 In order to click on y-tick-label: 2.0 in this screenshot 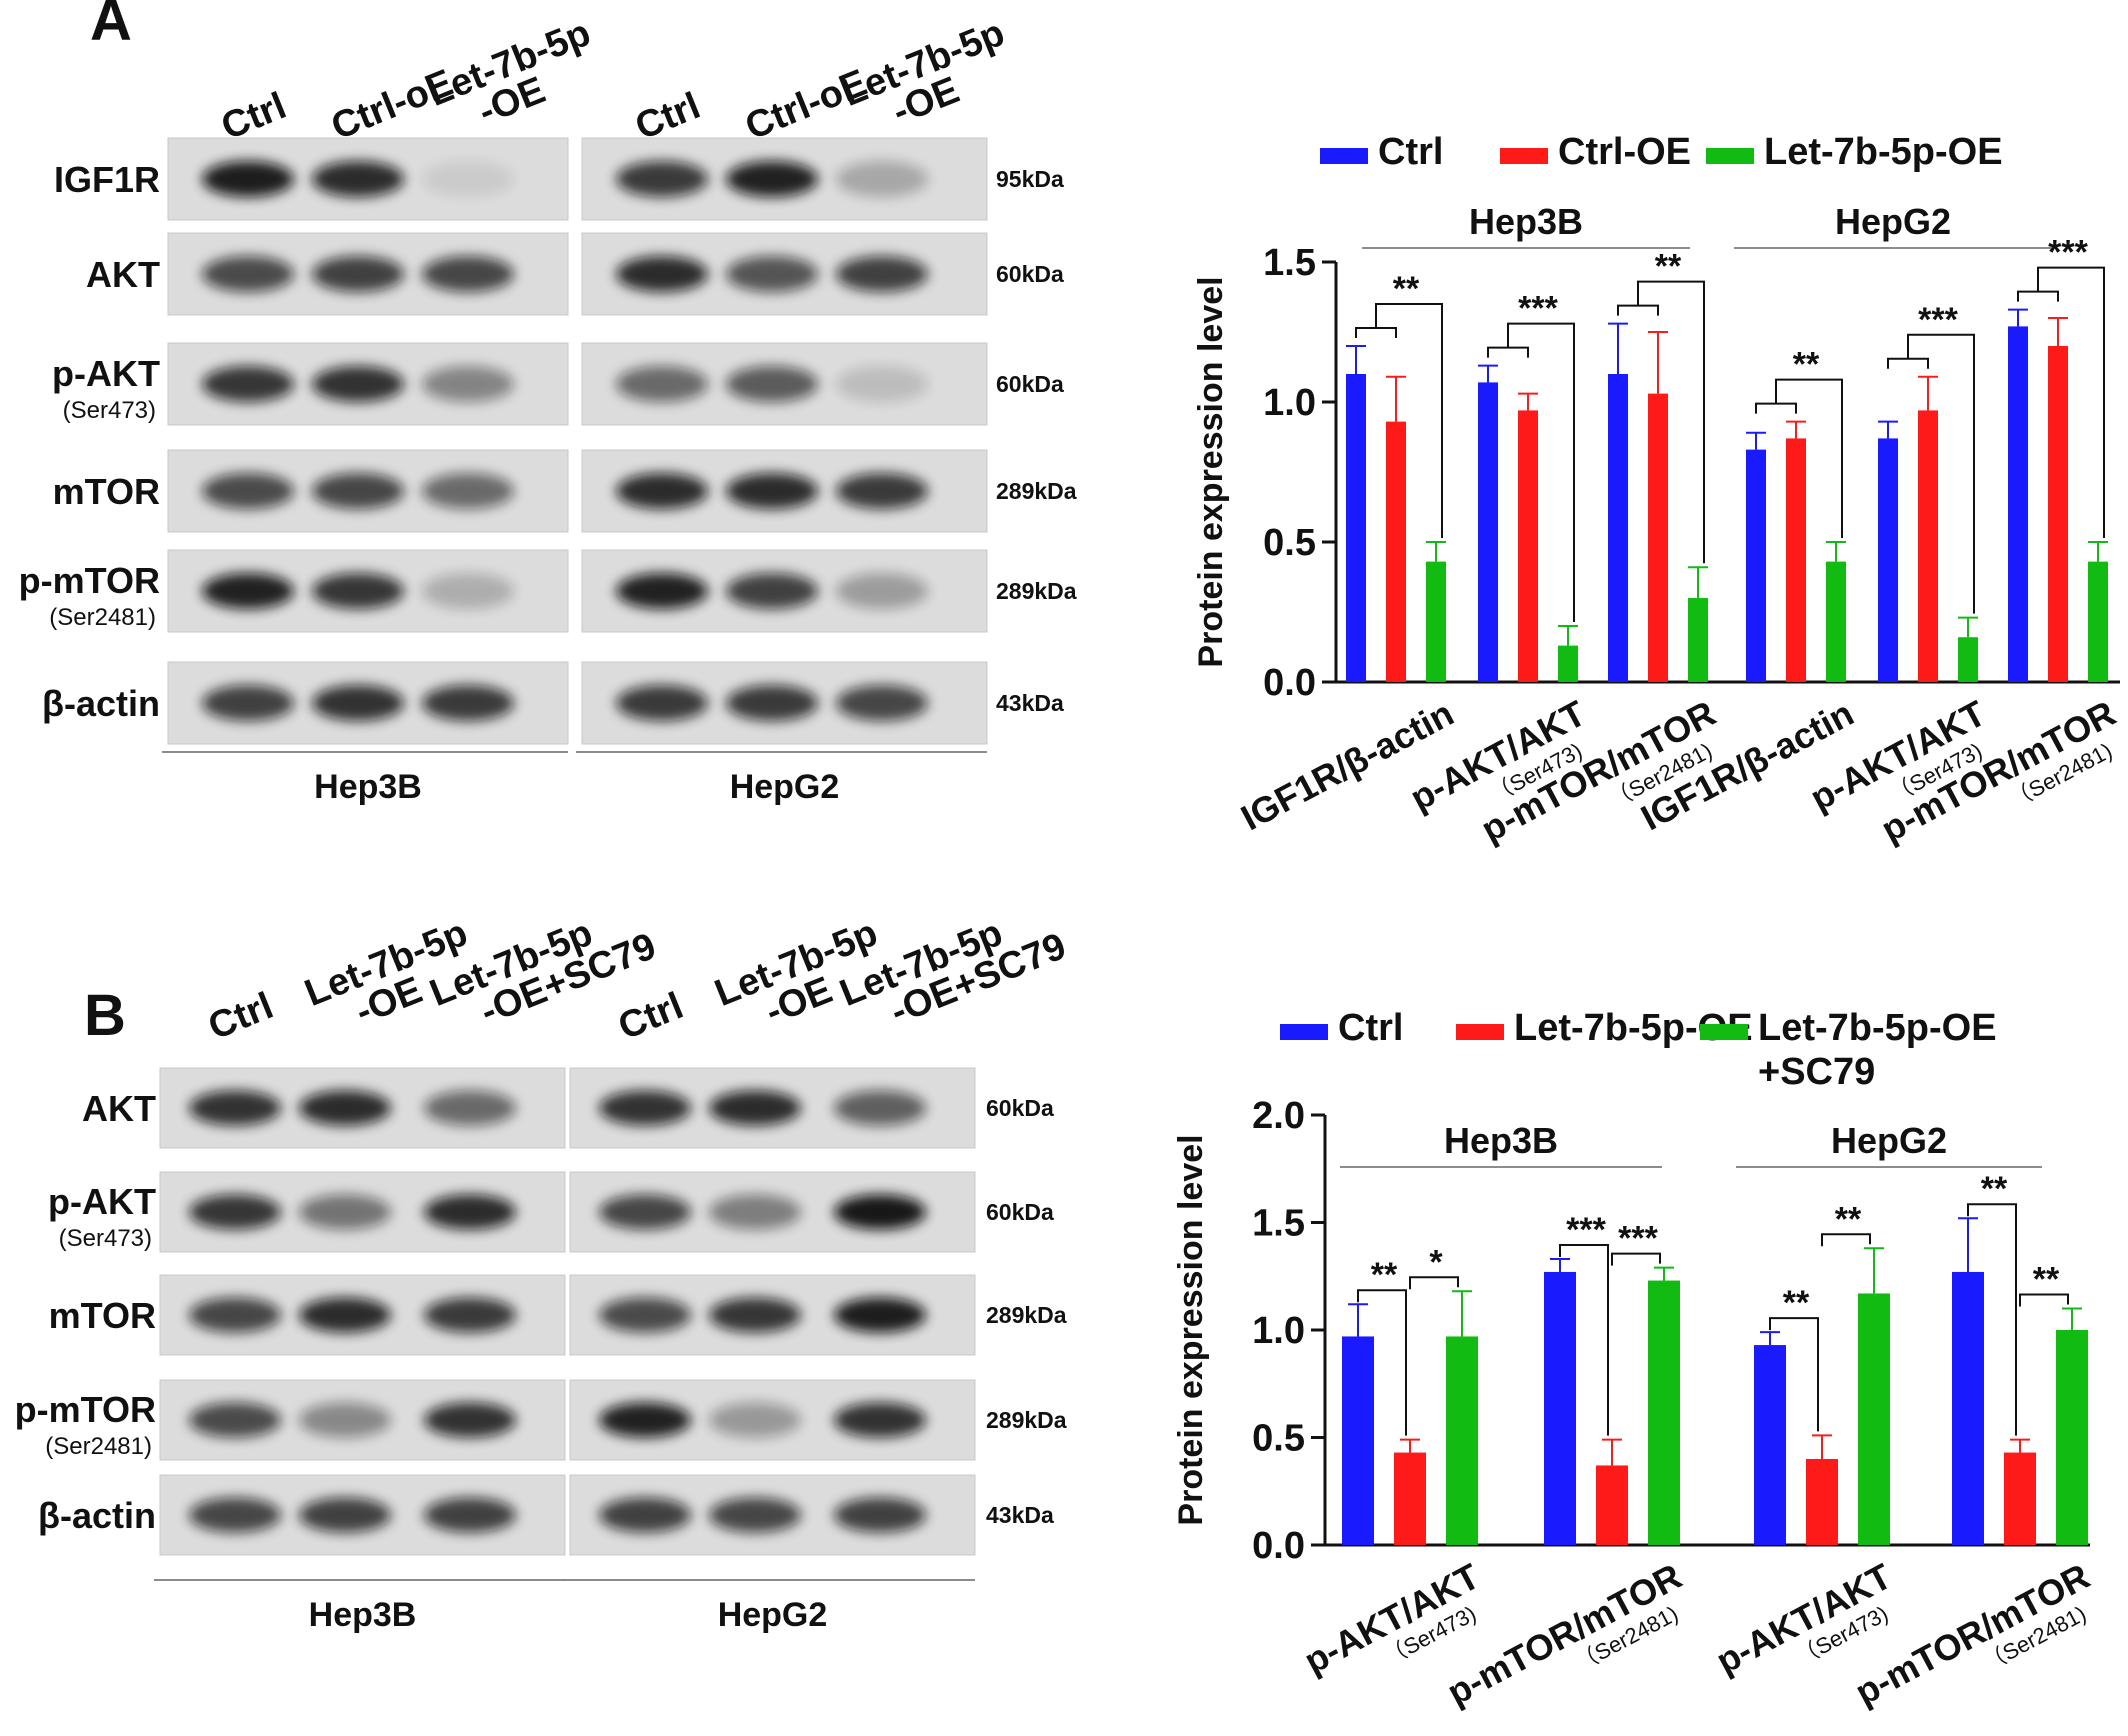, I will do `click(1278, 1116)`.